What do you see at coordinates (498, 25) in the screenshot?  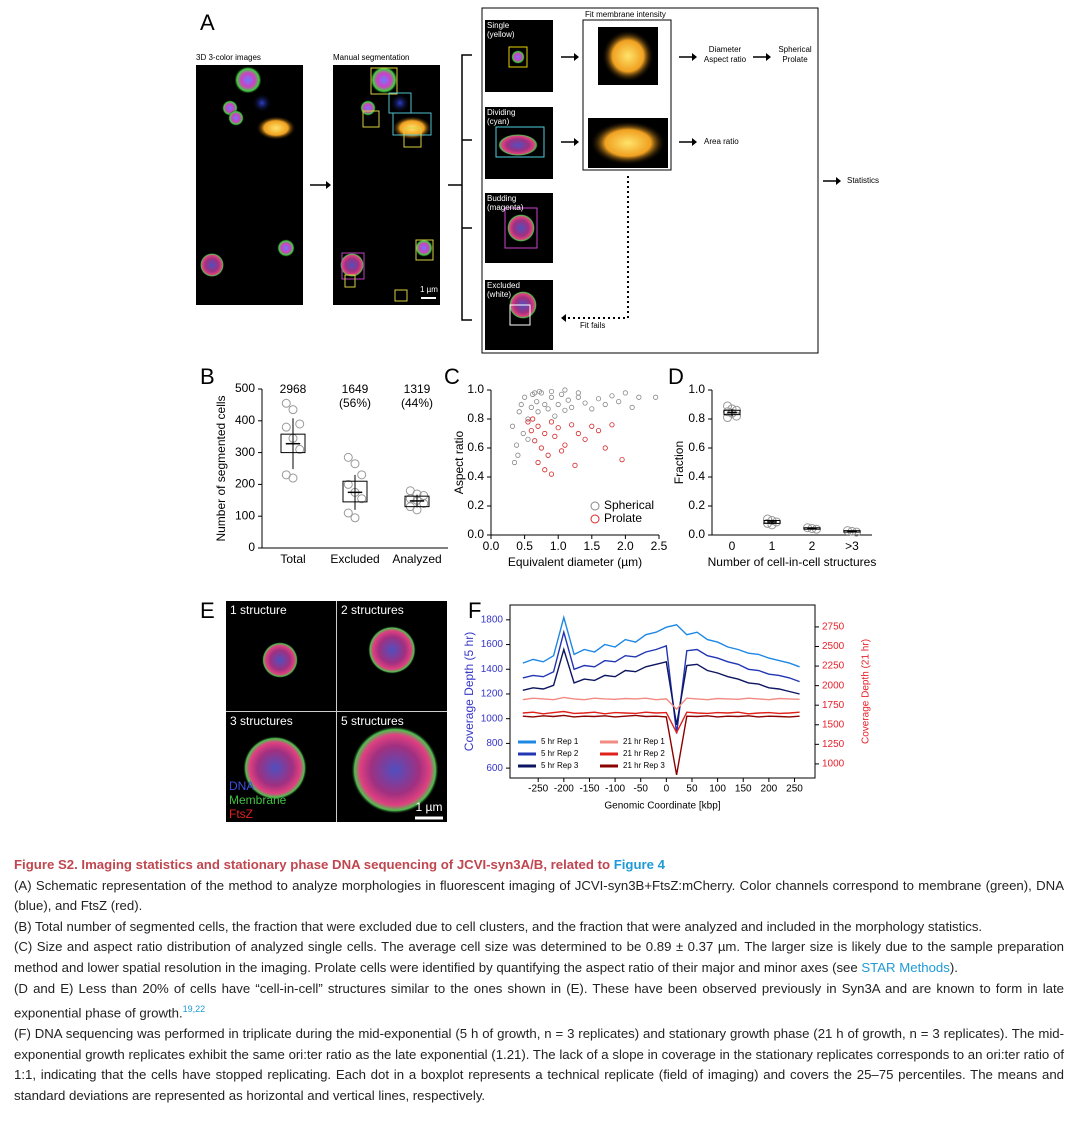 I see `image-label: Single` at bounding box center [498, 25].